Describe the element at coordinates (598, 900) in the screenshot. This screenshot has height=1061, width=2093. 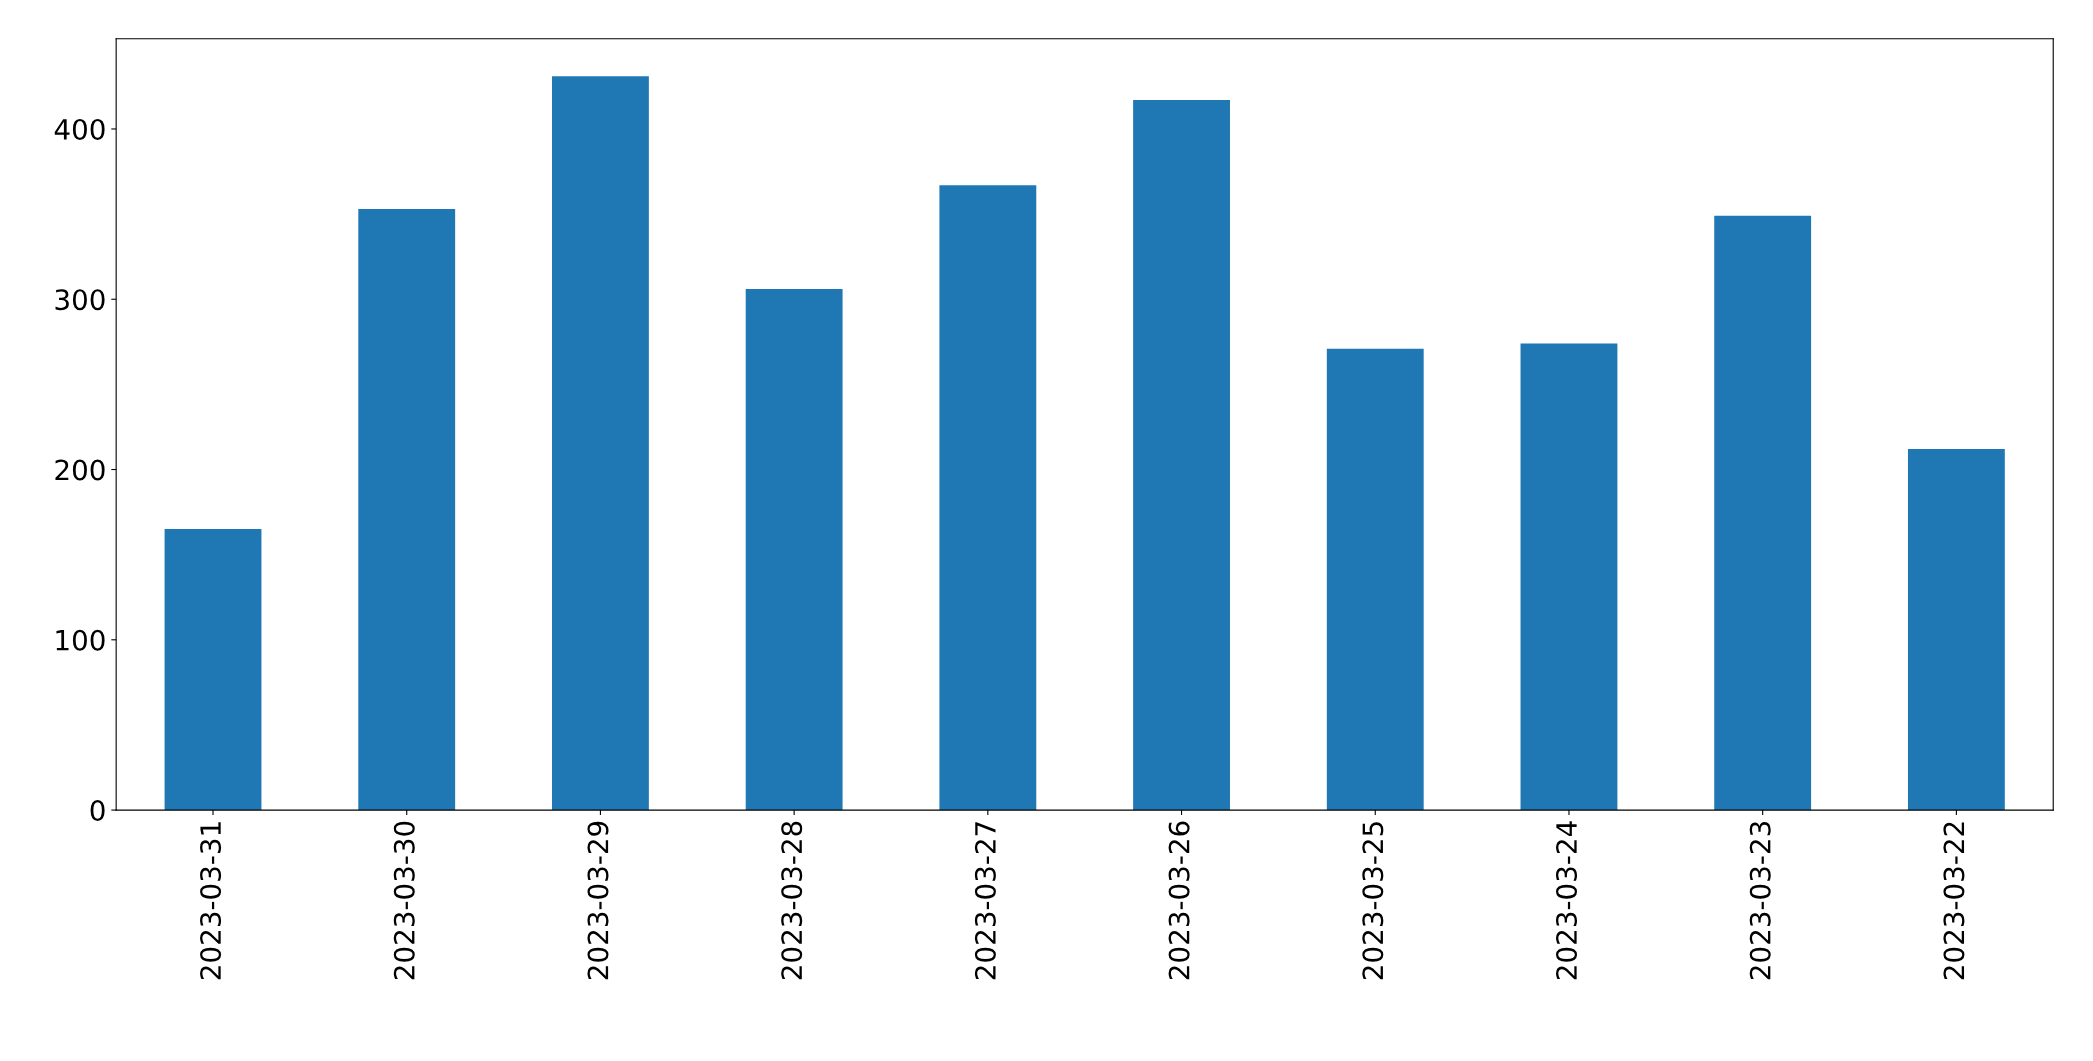
I see `x-tick-label: 2023-03-29` at that location.